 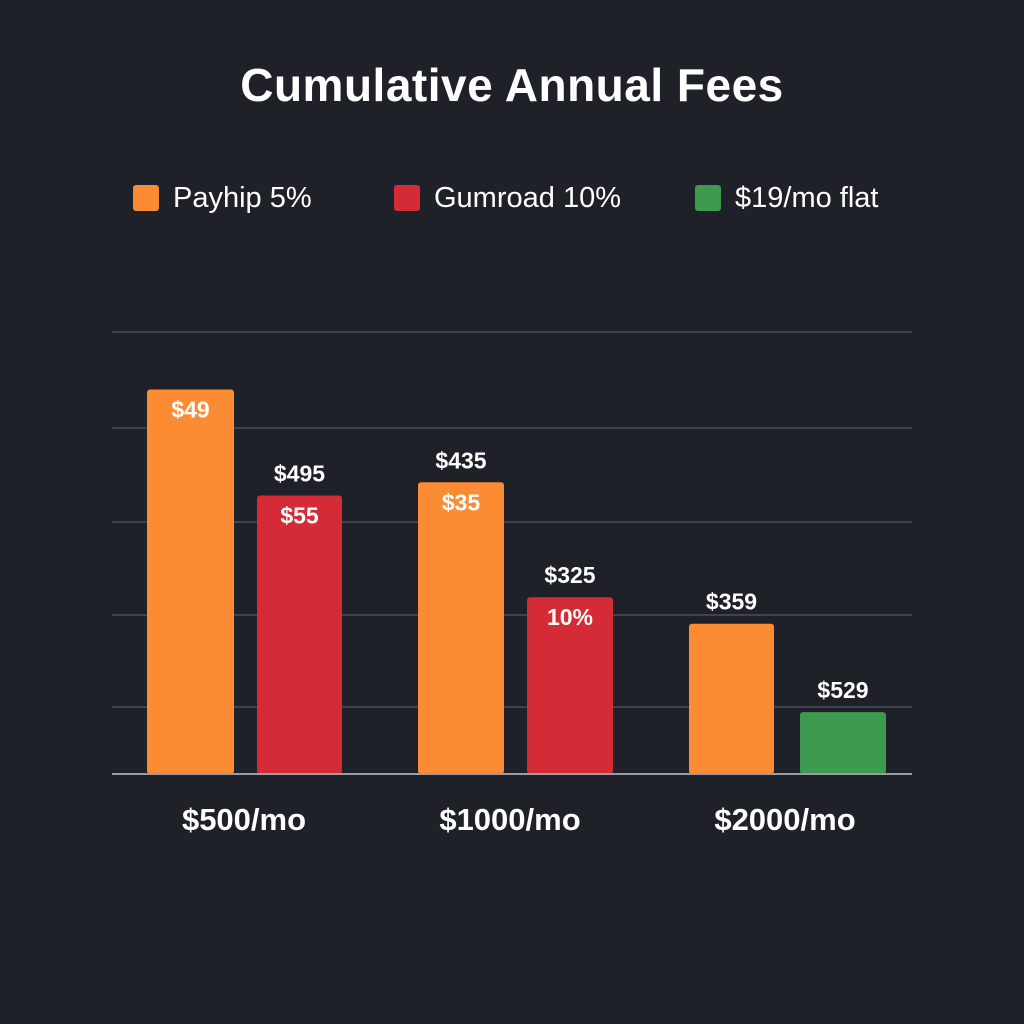 I want to click on legend-label-flat: $19/mo flat, so click(x=807, y=197).